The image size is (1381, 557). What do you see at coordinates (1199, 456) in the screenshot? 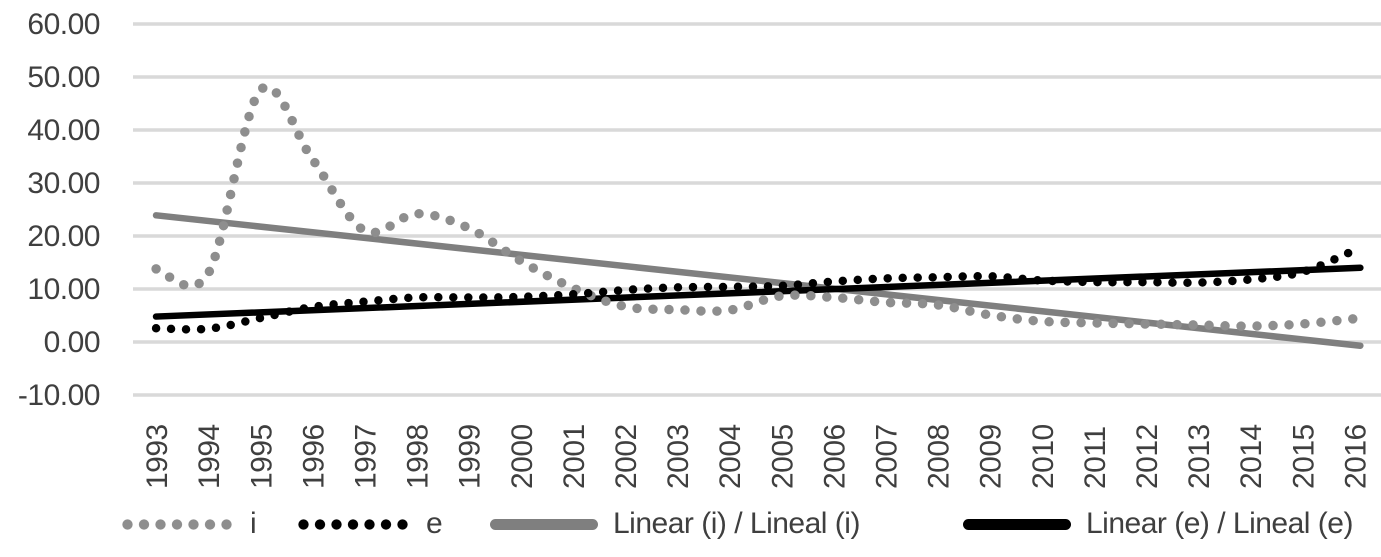
I see `x-axis-label: 2013` at bounding box center [1199, 456].